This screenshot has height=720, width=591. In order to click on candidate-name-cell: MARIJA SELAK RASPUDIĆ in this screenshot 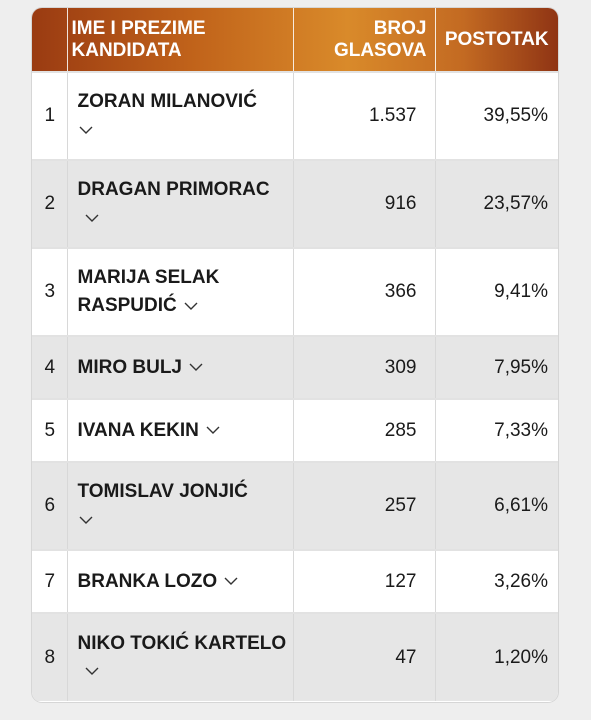, I will do `click(180, 291)`.